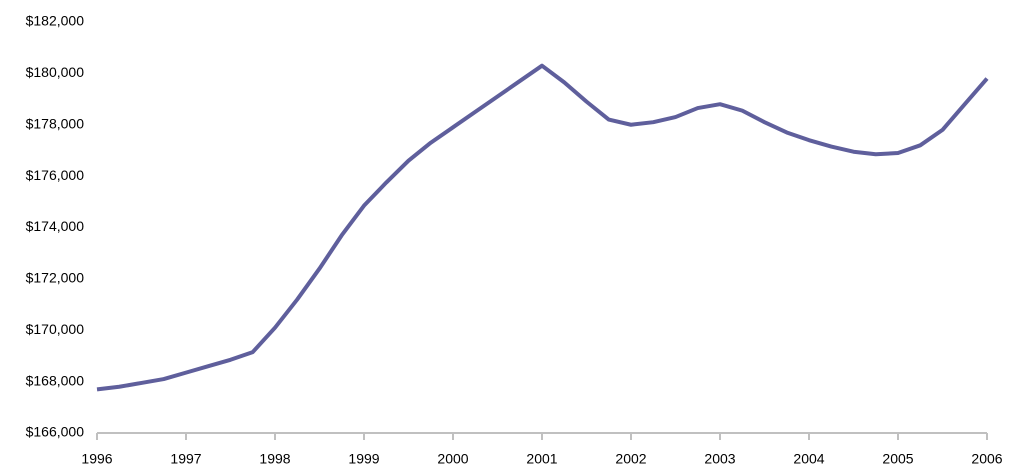 This screenshot has height=470, width=1010. What do you see at coordinates (55, 380) in the screenshot?
I see `y-tick-label: $168,000` at bounding box center [55, 380].